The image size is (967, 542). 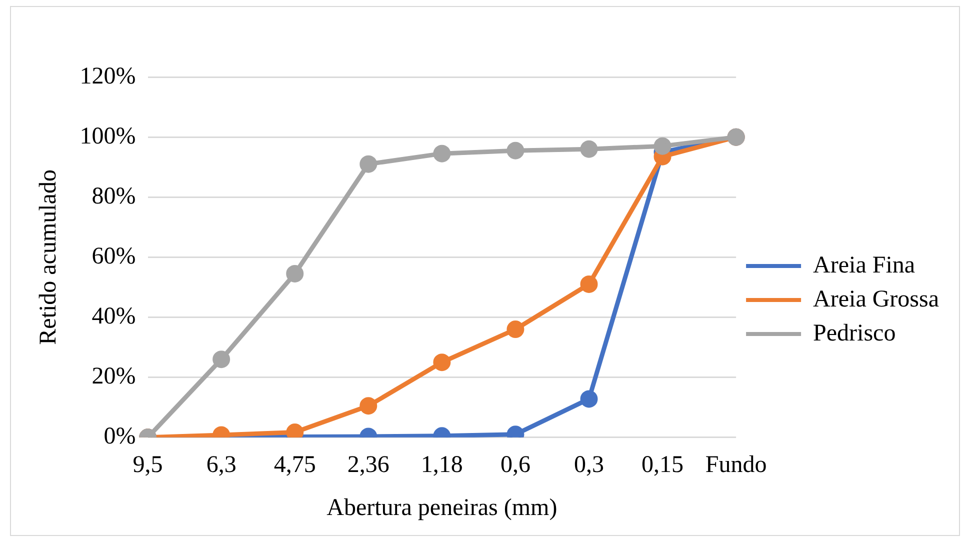 What do you see at coordinates (114, 317) in the screenshot?
I see `y-tick-label: 40%` at bounding box center [114, 317].